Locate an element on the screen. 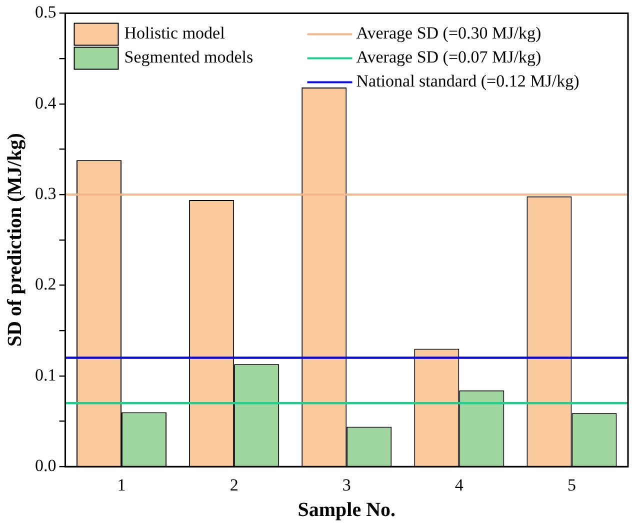 This screenshot has height=523, width=632. y-tick-label: 0.5 is located at coordinates (45, 12).